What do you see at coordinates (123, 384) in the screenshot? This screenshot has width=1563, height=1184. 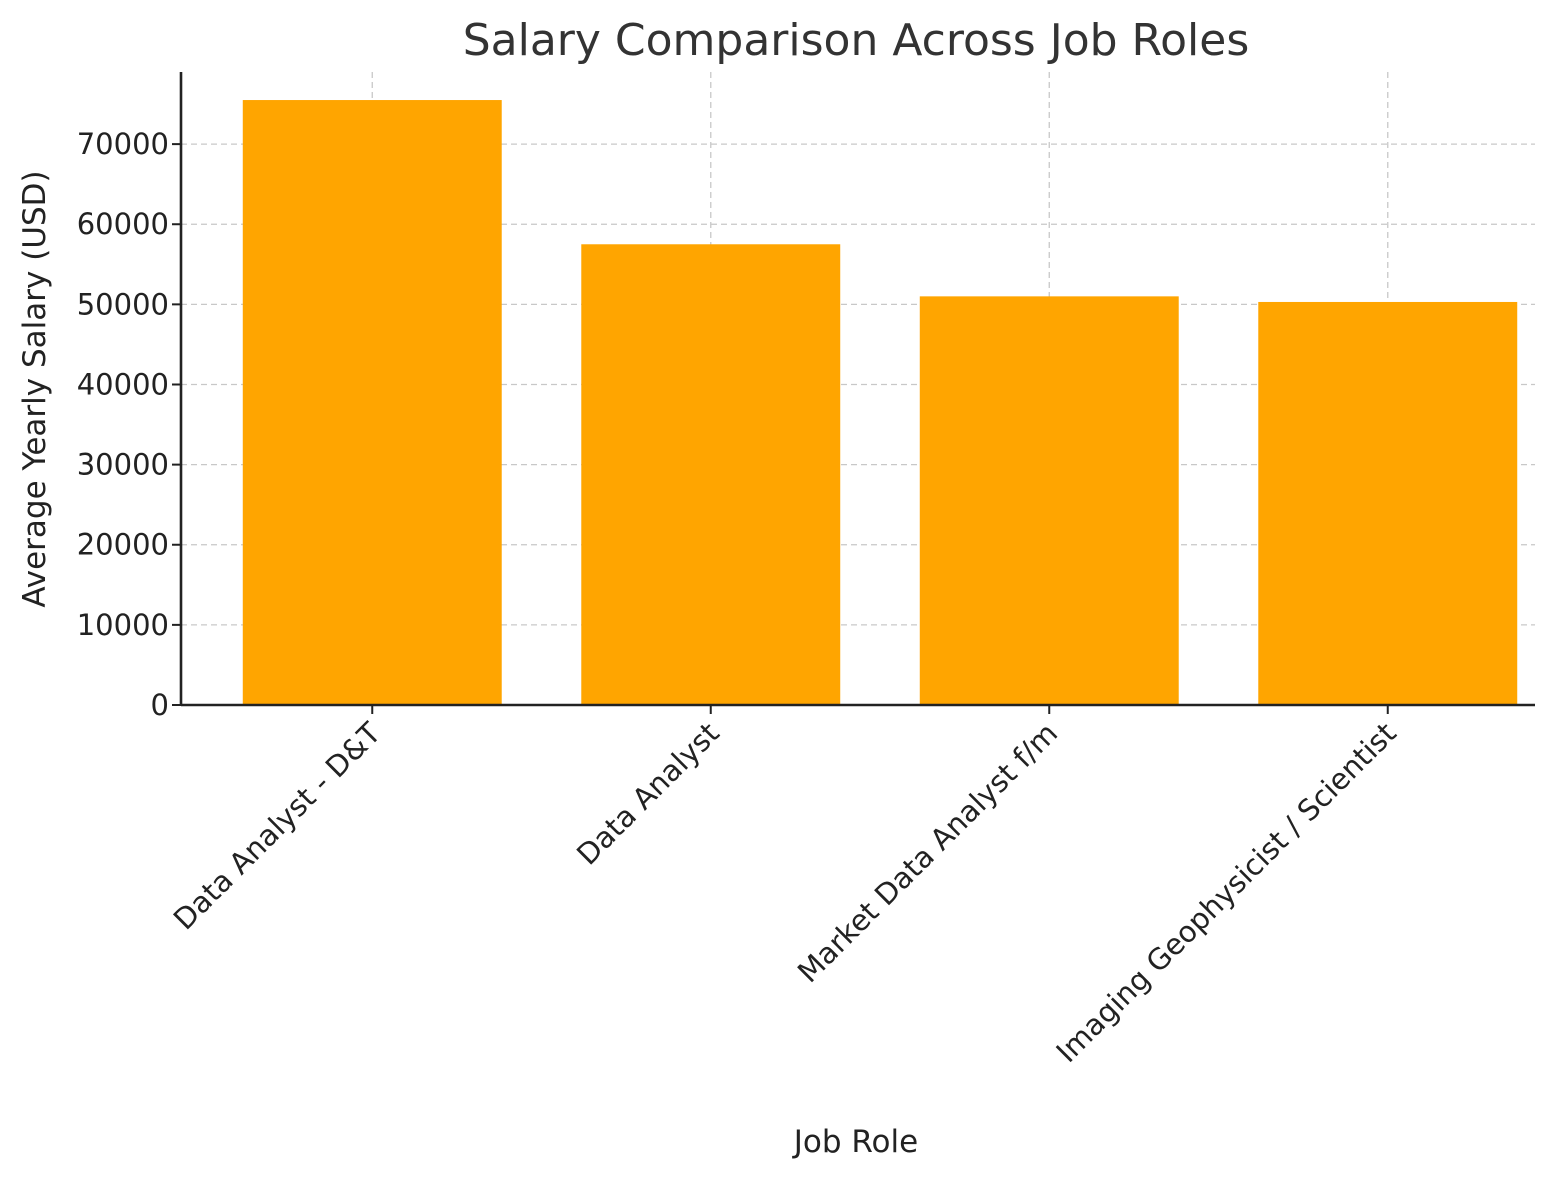 I see `y-tick-label: 40000` at bounding box center [123, 384].